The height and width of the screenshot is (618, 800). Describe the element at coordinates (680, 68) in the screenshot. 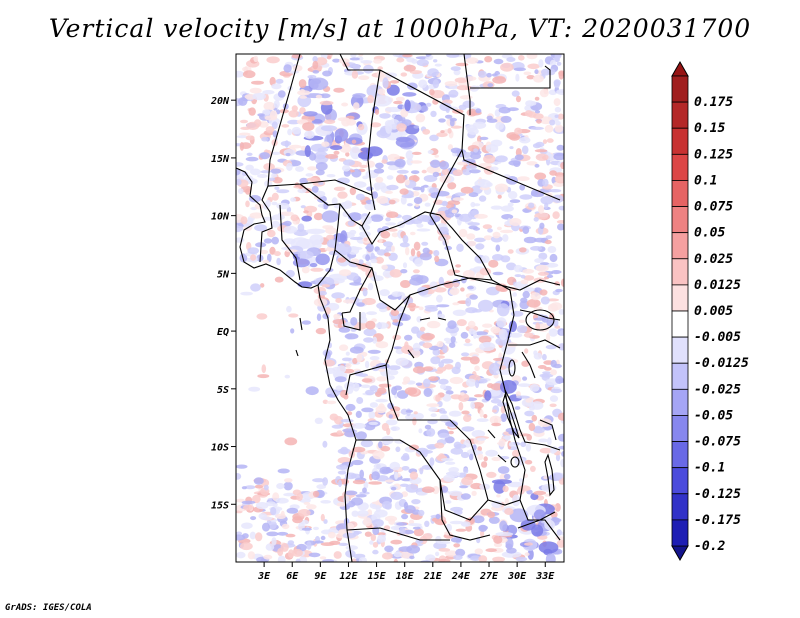

I see `colorbar-top-cap` at that location.